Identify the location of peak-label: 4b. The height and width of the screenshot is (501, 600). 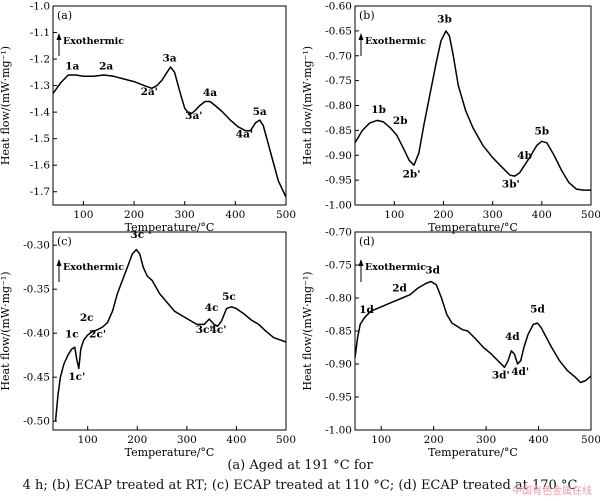
(524, 156).